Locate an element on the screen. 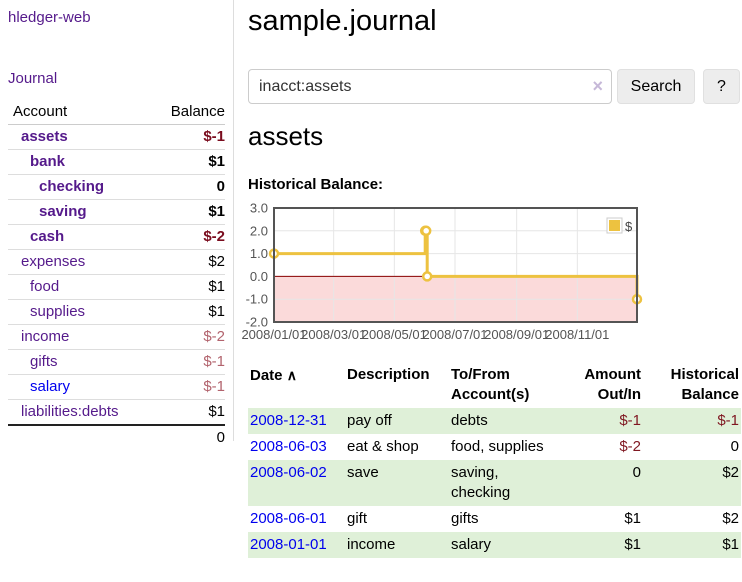 This screenshot has width=742, height=582. accounts-table-header: Account Balance is located at coordinates (116, 112).